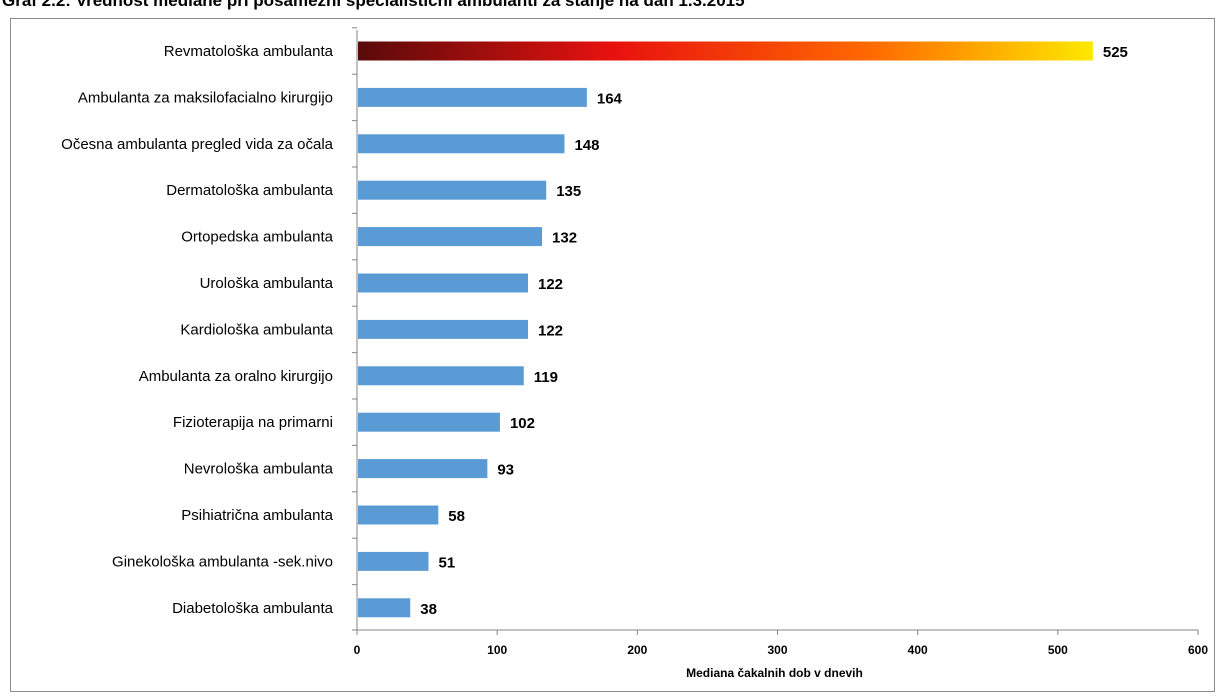 The image size is (1219, 699). Describe the element at coordinates (610, 98) in the screenshot. I see `data-label: 164` at that location.